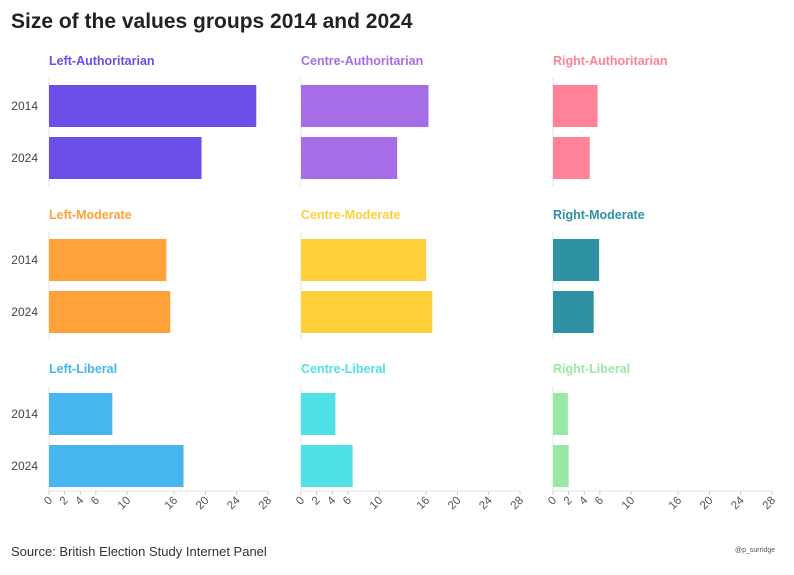  What do you see at coordinates (318, 414) in the screenshot?
I see `bar-centre-liberal-2014` at bounding box center [318, 414].